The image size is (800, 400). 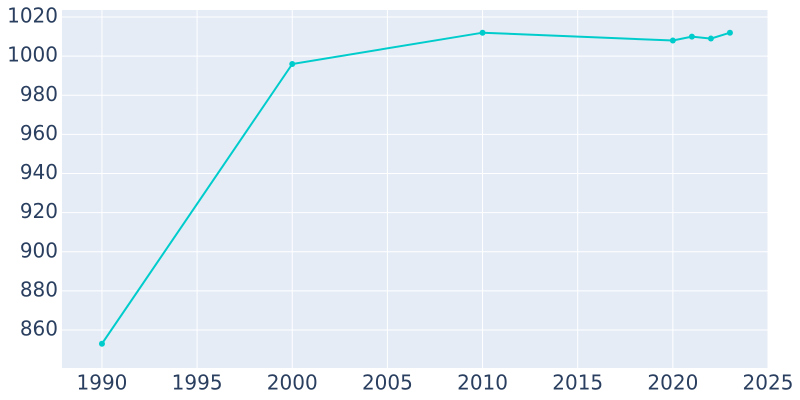 What do you see at coordinates (32, 16) in the screenshot?
I see `y-tick-label: 1020` at bounding box center [32, 16].